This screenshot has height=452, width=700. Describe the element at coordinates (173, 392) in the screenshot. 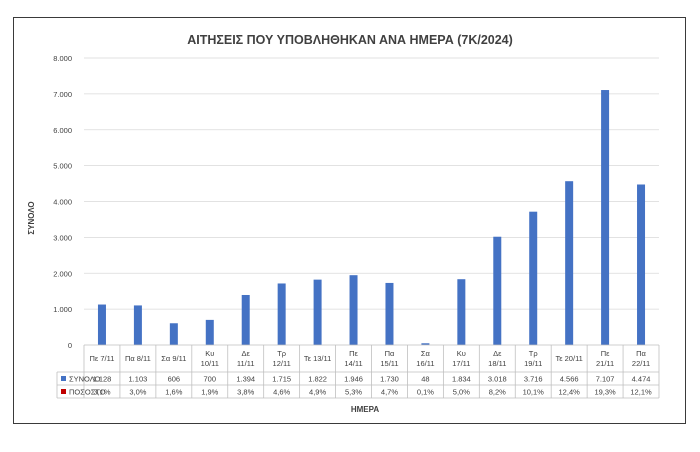

I see `data-label: 1,6%` at that location.